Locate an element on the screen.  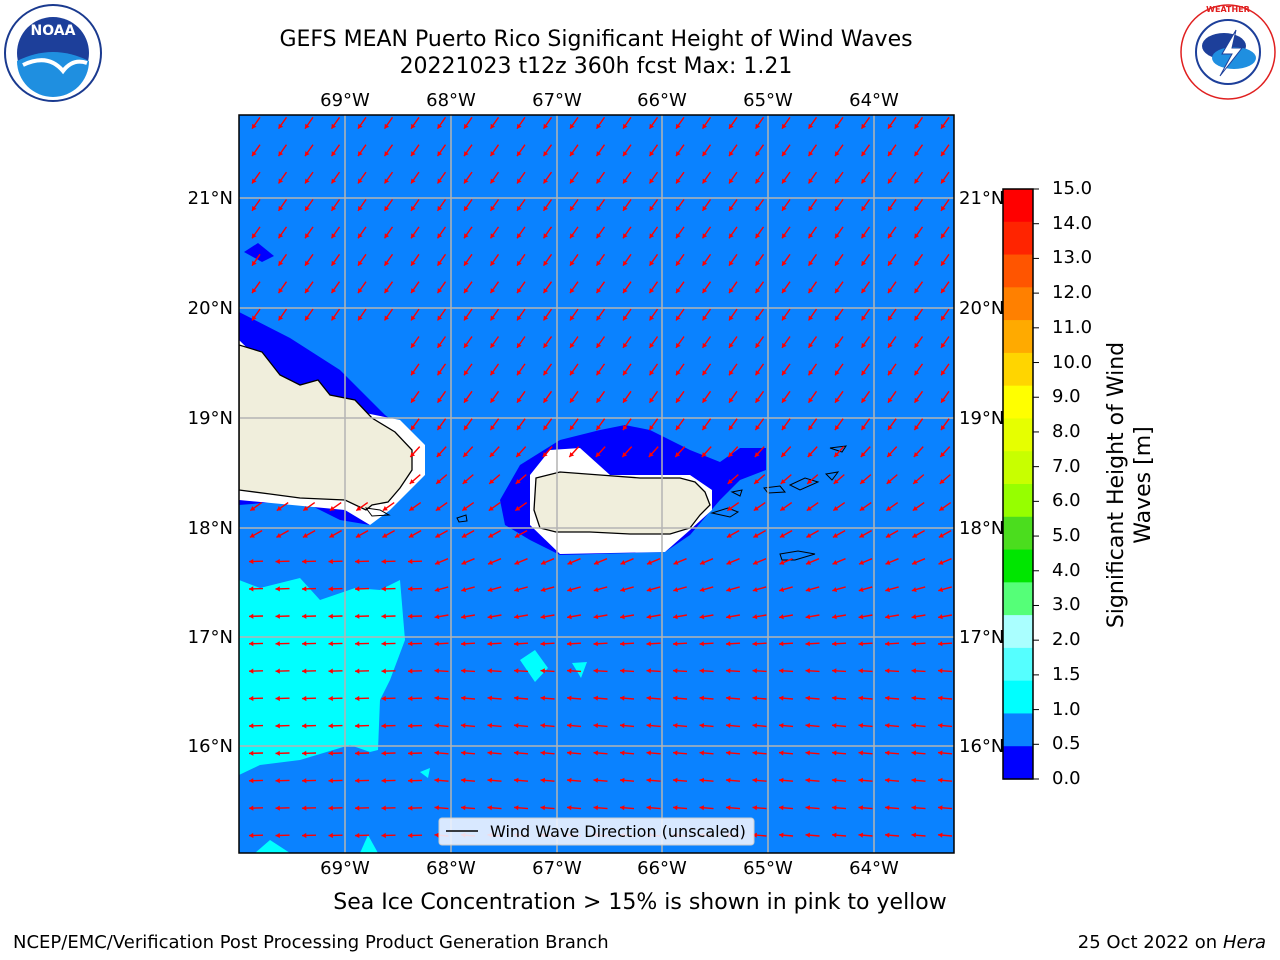
lon-label-top: 68°W is located at coordinates (451, 100).